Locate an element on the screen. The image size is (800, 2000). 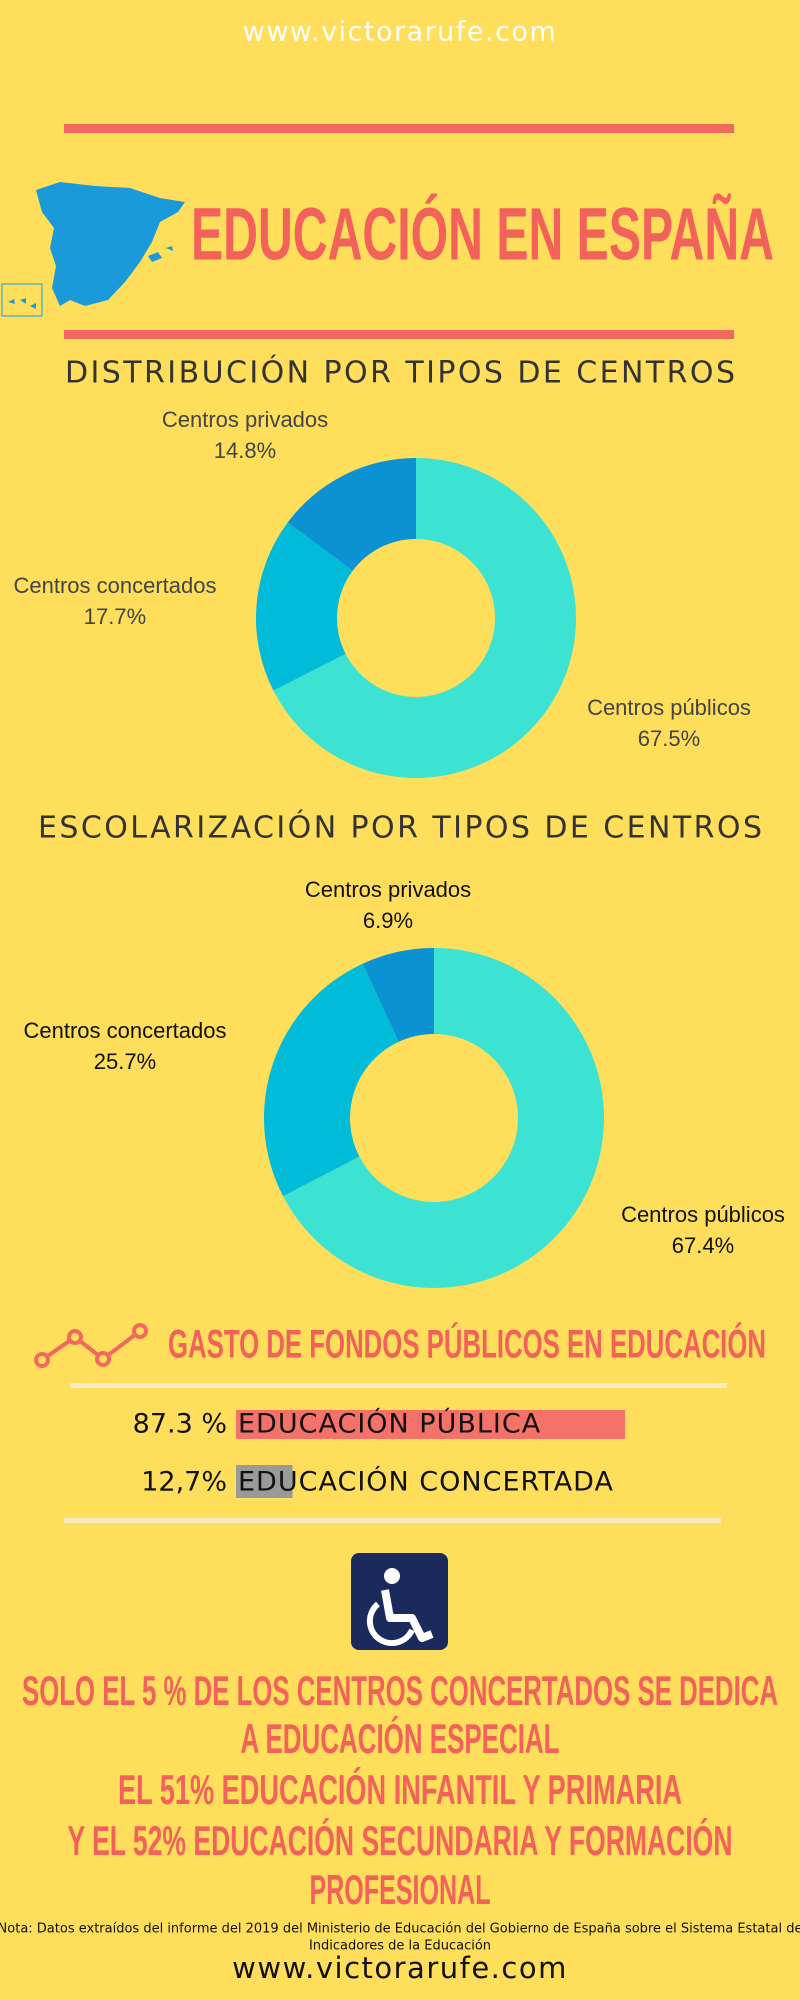
slice-value: 17.7% is located at coordinates (115, 616).